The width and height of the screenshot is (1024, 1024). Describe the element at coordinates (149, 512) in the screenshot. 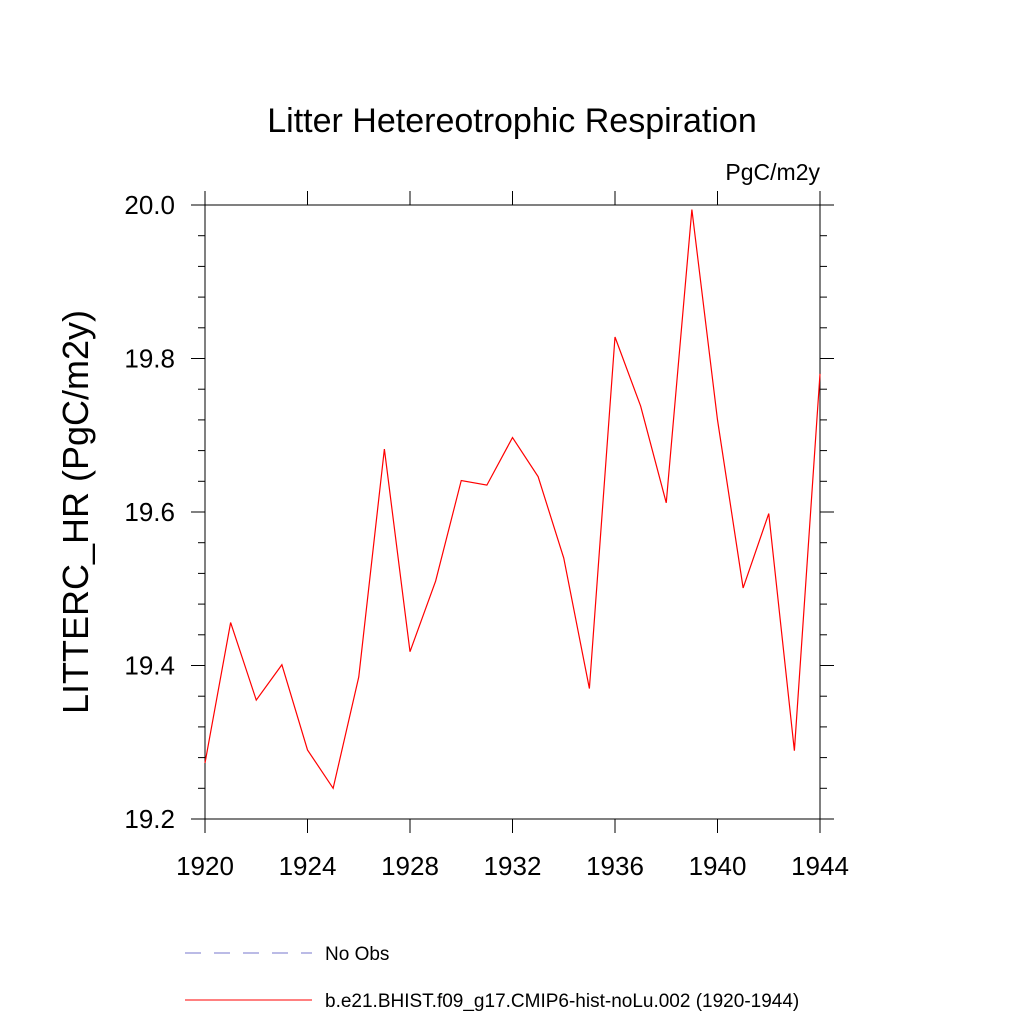

I see `y-tick-label: 19.6` at that location.